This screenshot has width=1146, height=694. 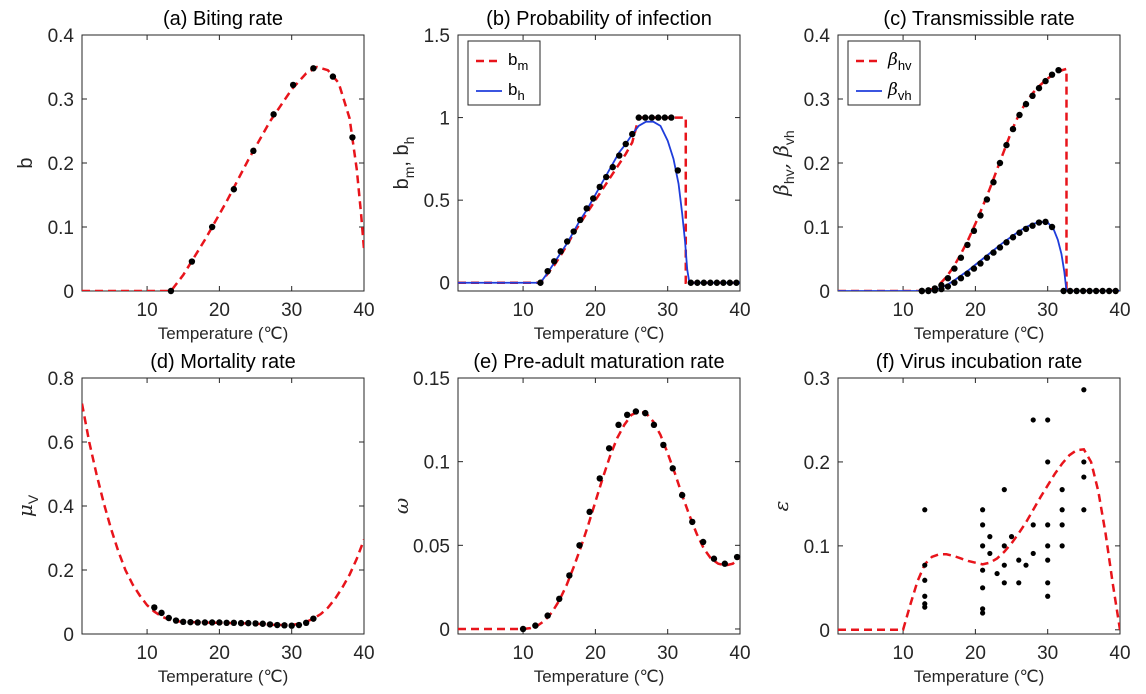 I want to click on y-axis-label: ε, so click(x=781, y=506).